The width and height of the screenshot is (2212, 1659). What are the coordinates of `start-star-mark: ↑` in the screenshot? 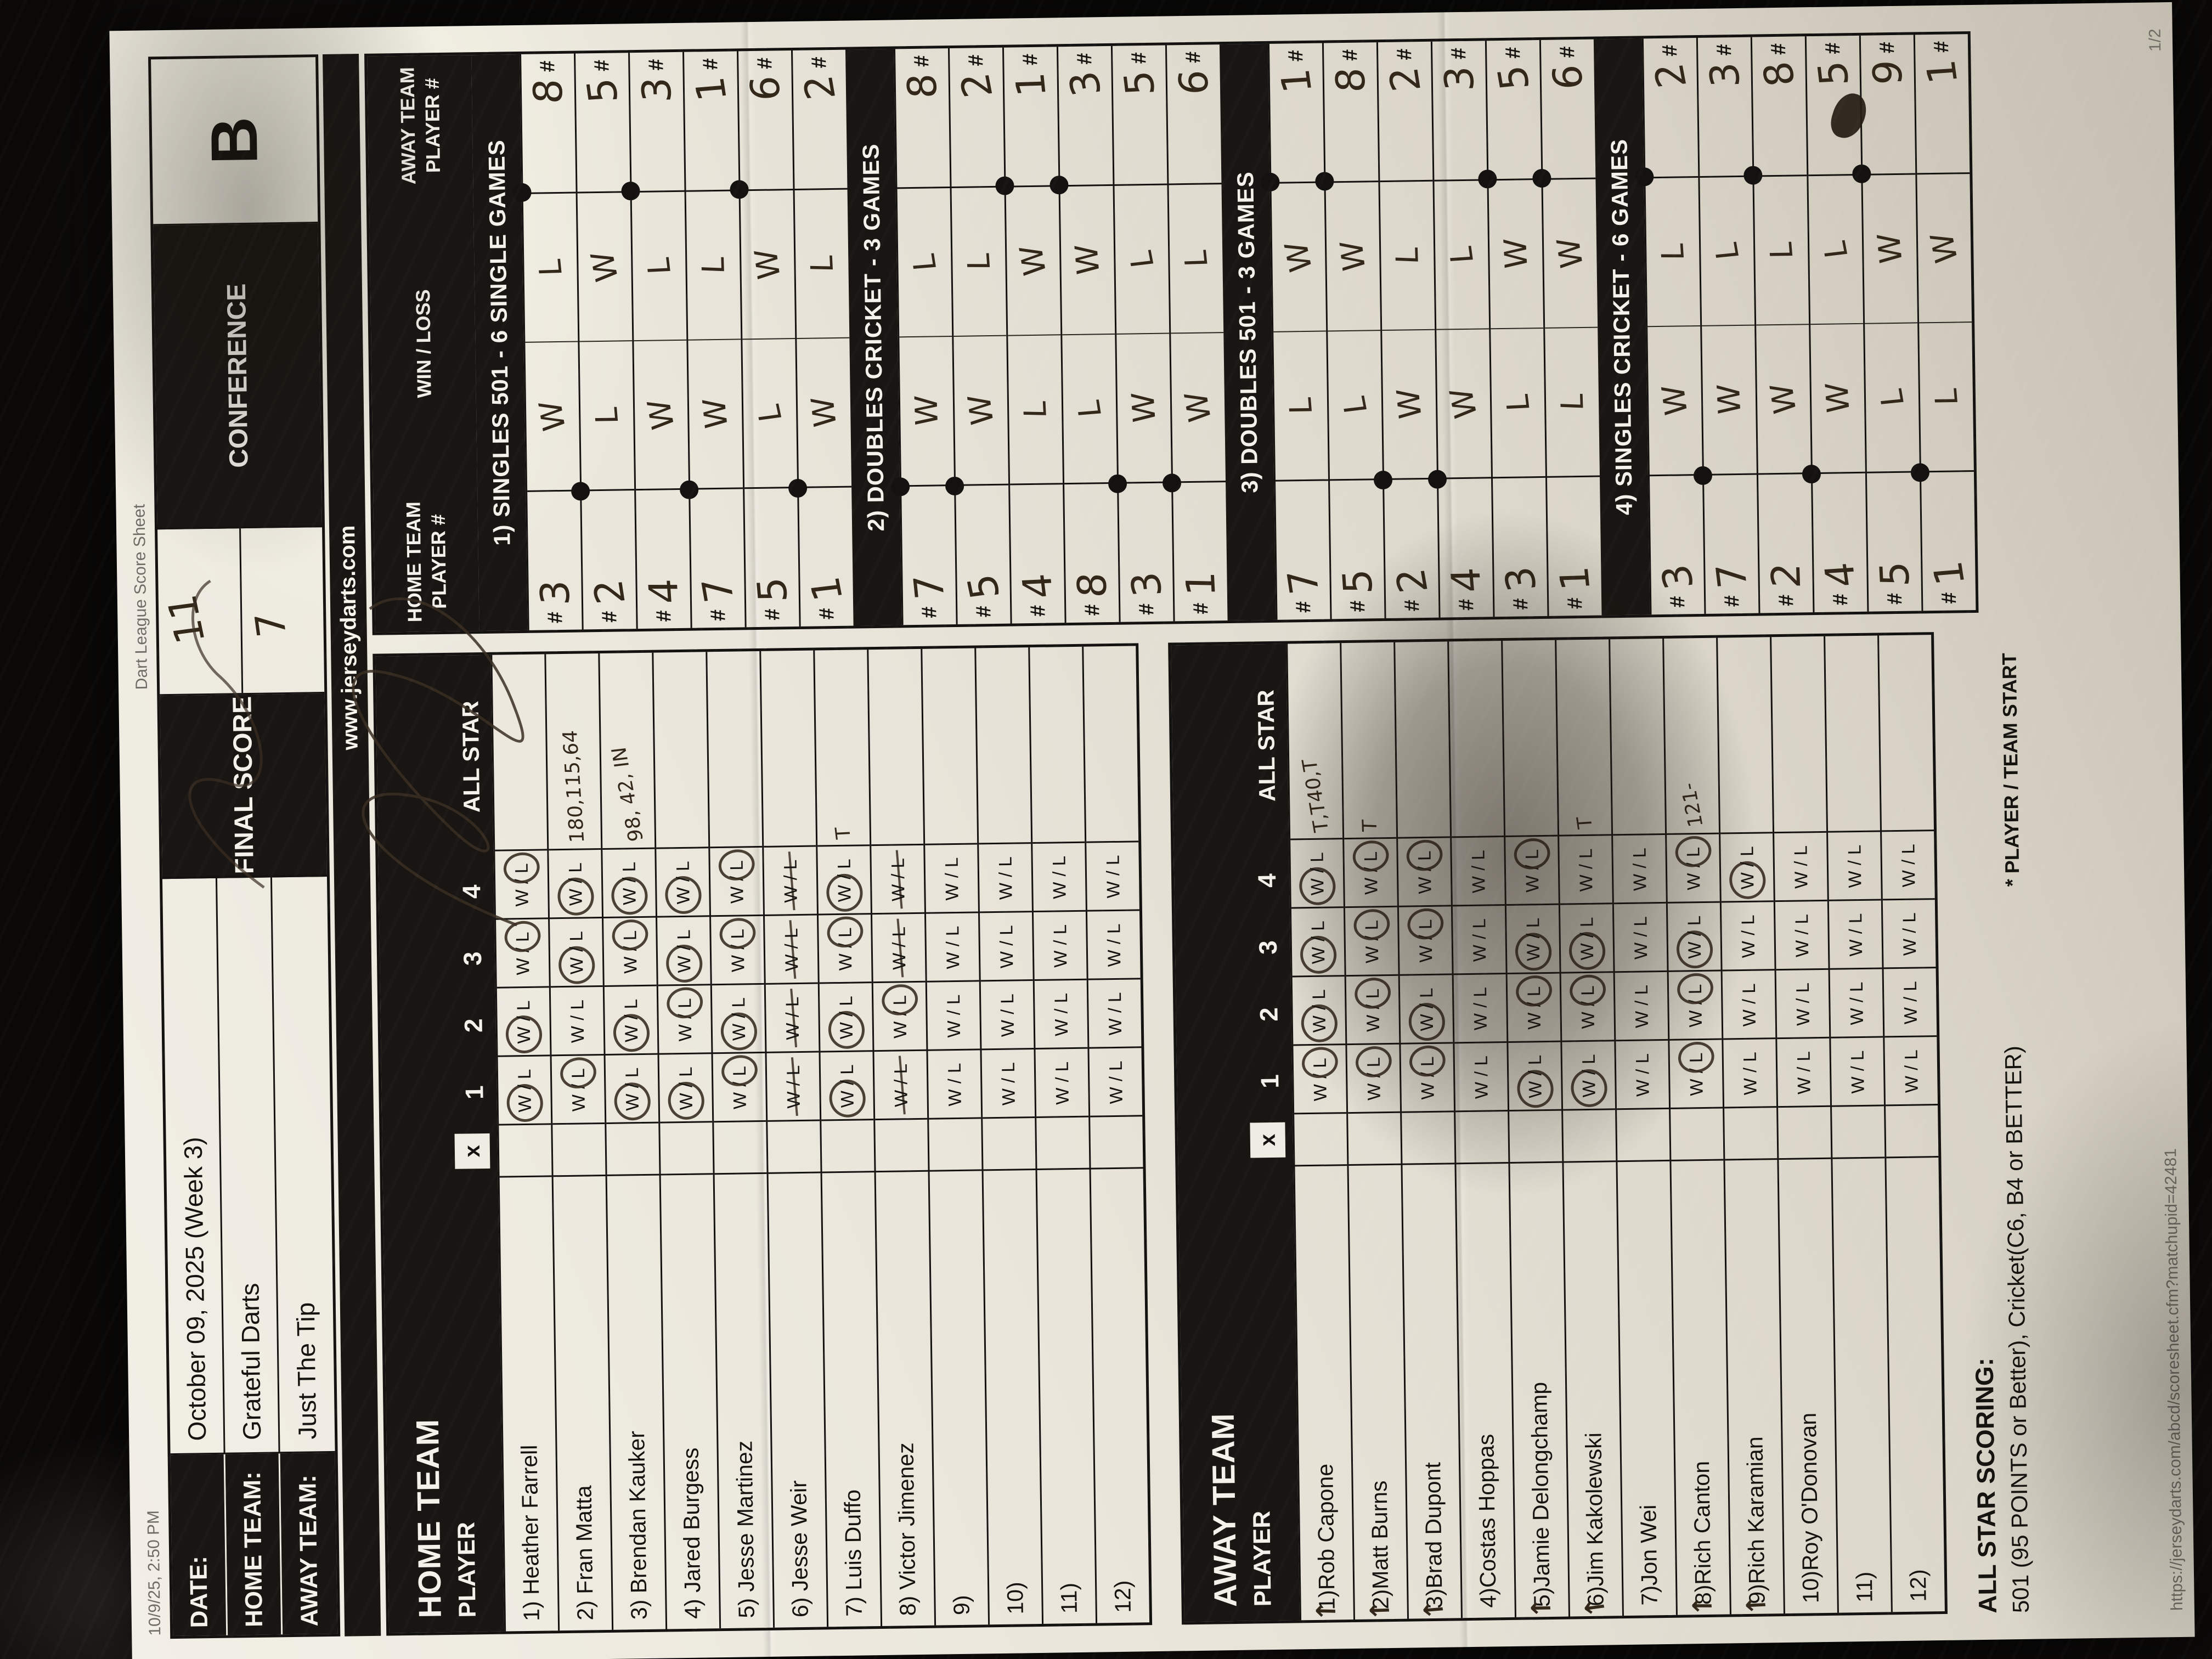 It's located at (1595, 1607).